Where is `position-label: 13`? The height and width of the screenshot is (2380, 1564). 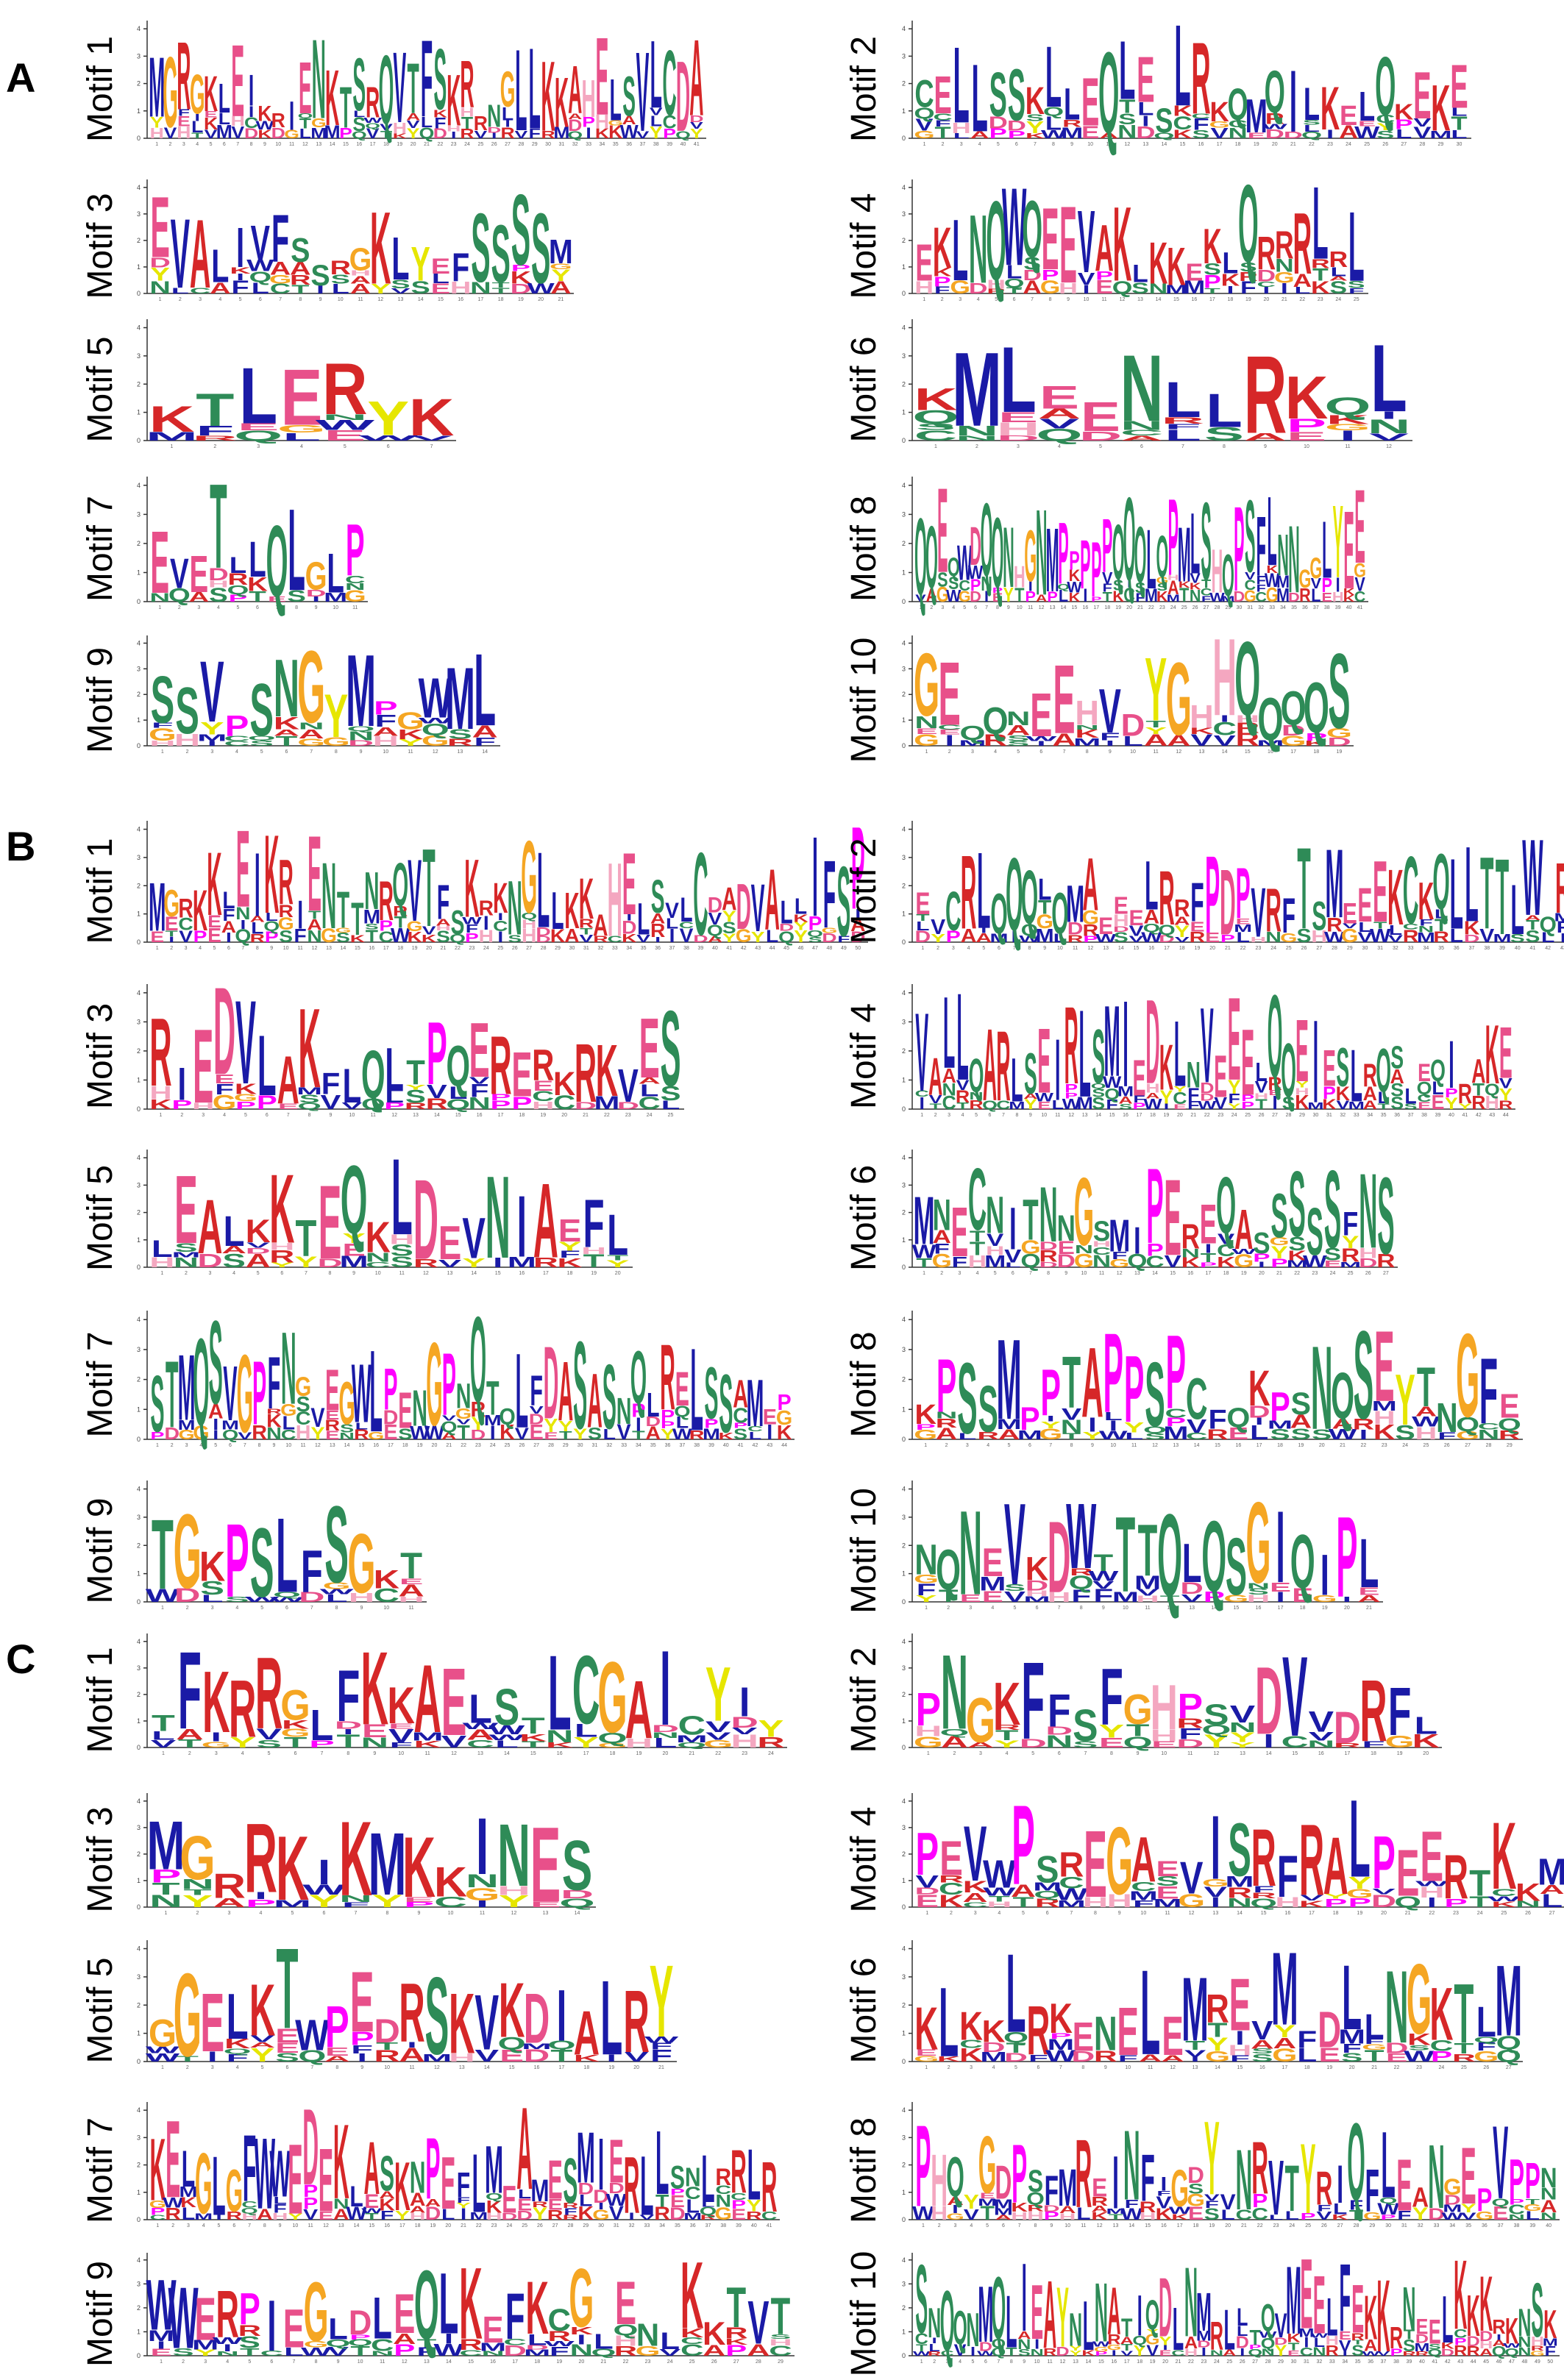
position-label: 13 is located at coordinates (480, 1754).